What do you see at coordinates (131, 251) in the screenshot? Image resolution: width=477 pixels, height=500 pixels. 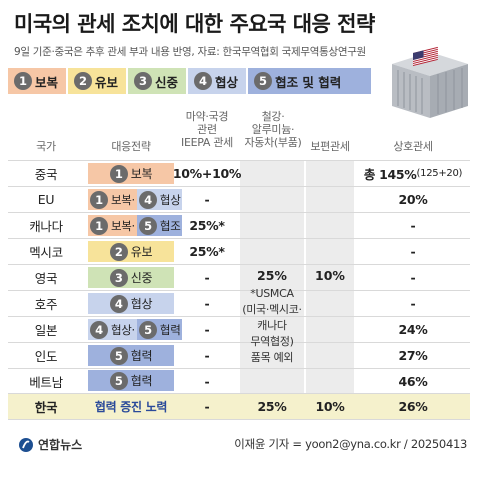 I see `strategy-cell: 2 유보` at bounding box center [131, 251].